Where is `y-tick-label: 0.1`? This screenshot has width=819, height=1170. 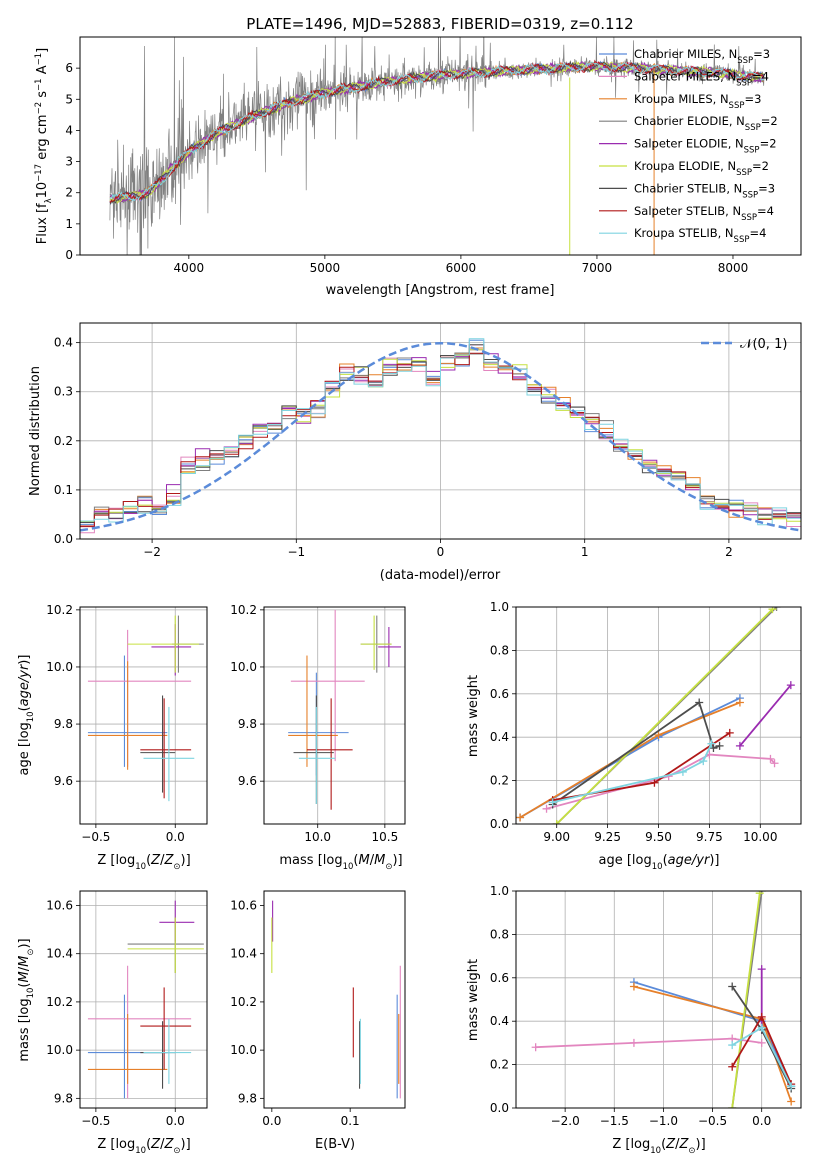
y-tick-label: 0.1 is located at coordinates (63, 490).